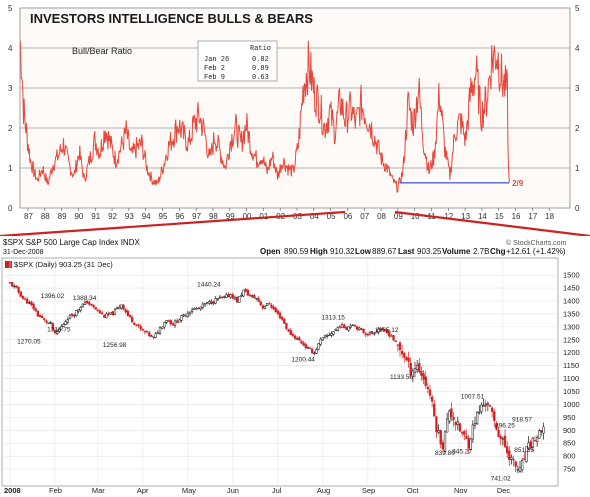 Image resolution: width=590 pixels, height=497 pixels. Describe the element at coordinates (571, 326) in the screenshot. I see `spx-y-tick-label: 1300` at that location.